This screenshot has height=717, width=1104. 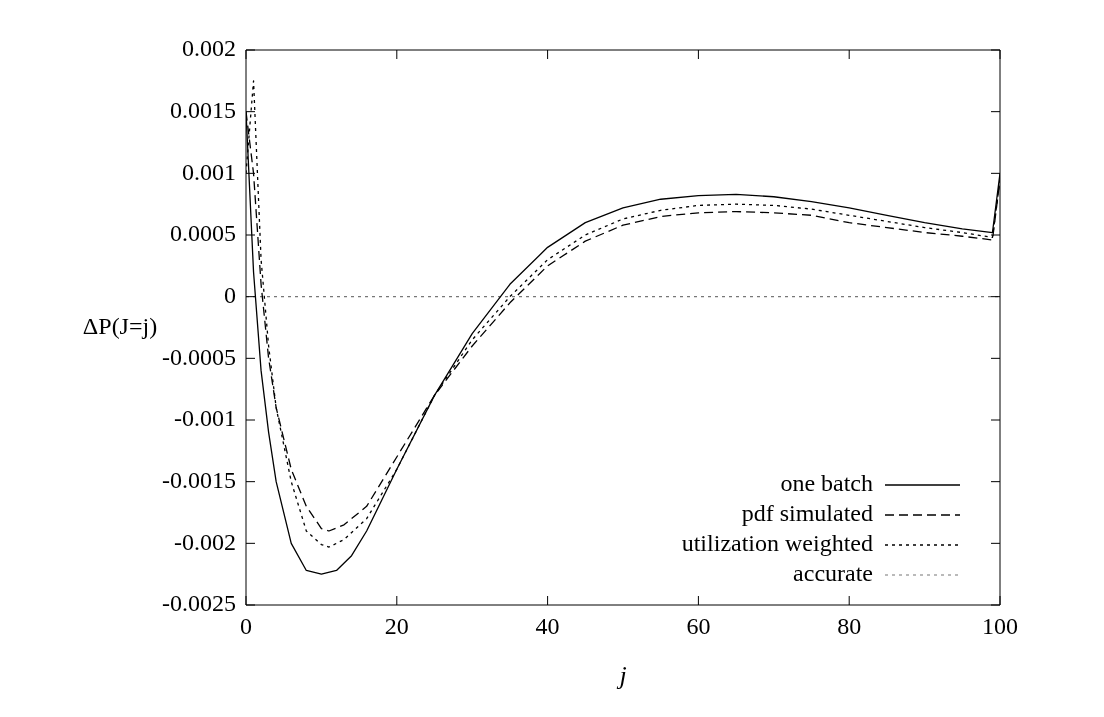 I want to click on y-tick-label: 0.0015, so click(x=203, y=109).